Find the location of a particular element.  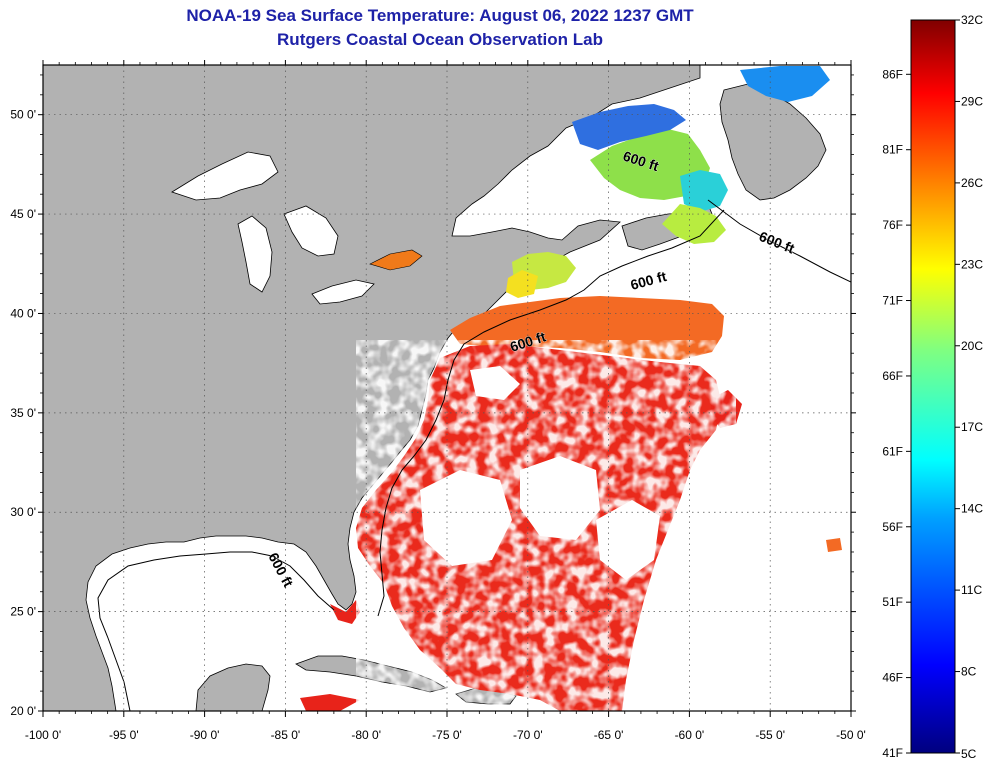

lon-tick-label: -80 0' is located at coordinates (366, 735).